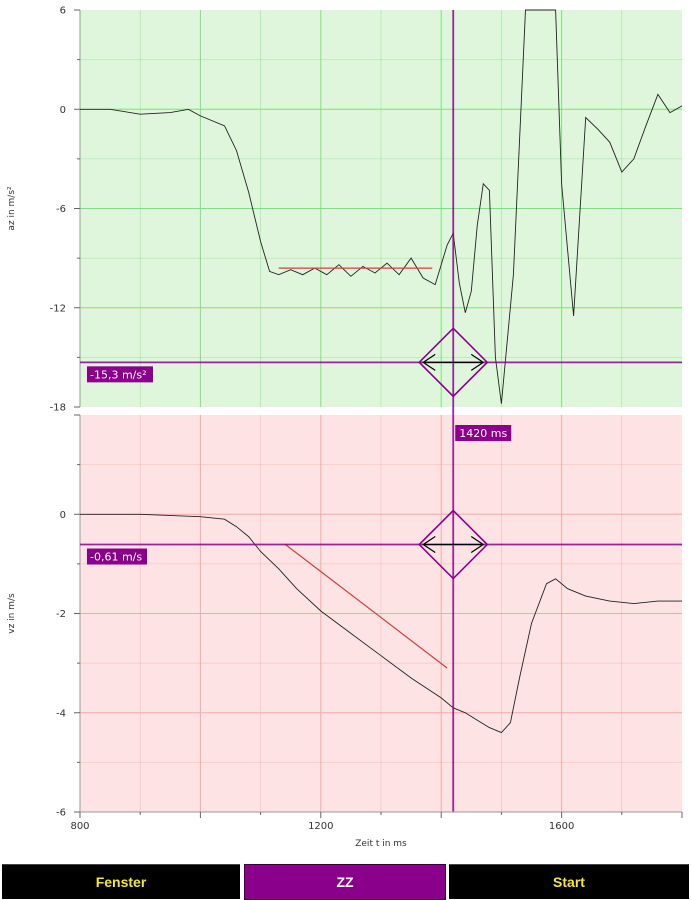 The height and width of the screenshot is (900, 691). I want to click on x-axis-label: Zeit t in ms, so click(381, 844).